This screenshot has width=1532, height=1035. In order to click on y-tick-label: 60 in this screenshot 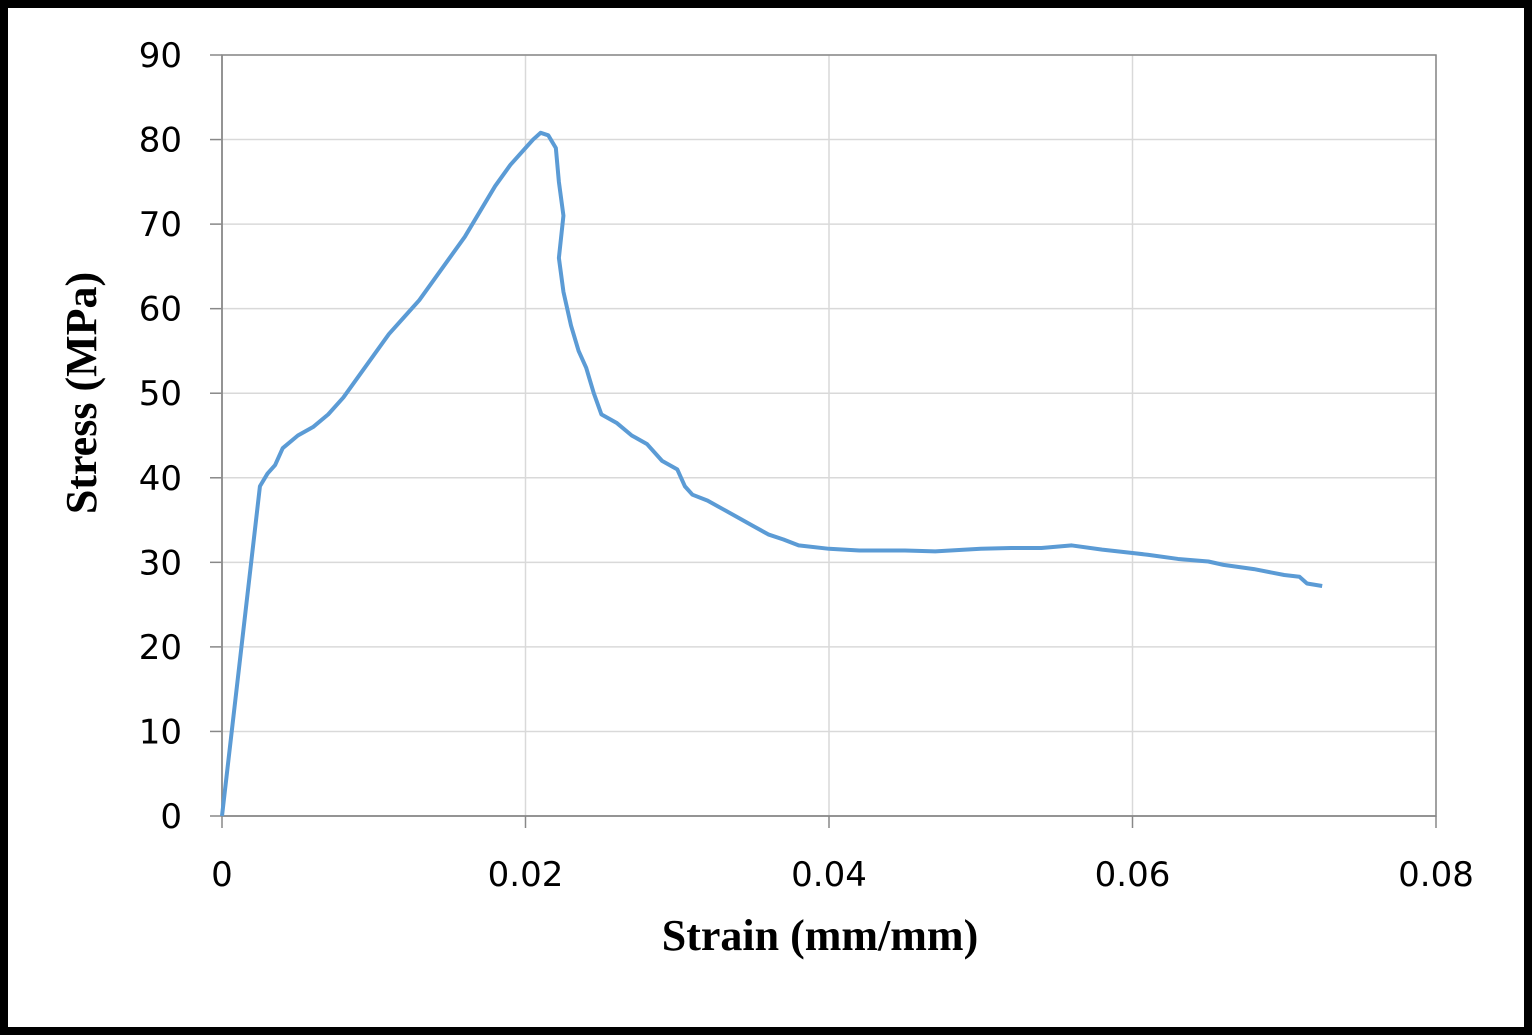, I will do `click(160, 310)`.